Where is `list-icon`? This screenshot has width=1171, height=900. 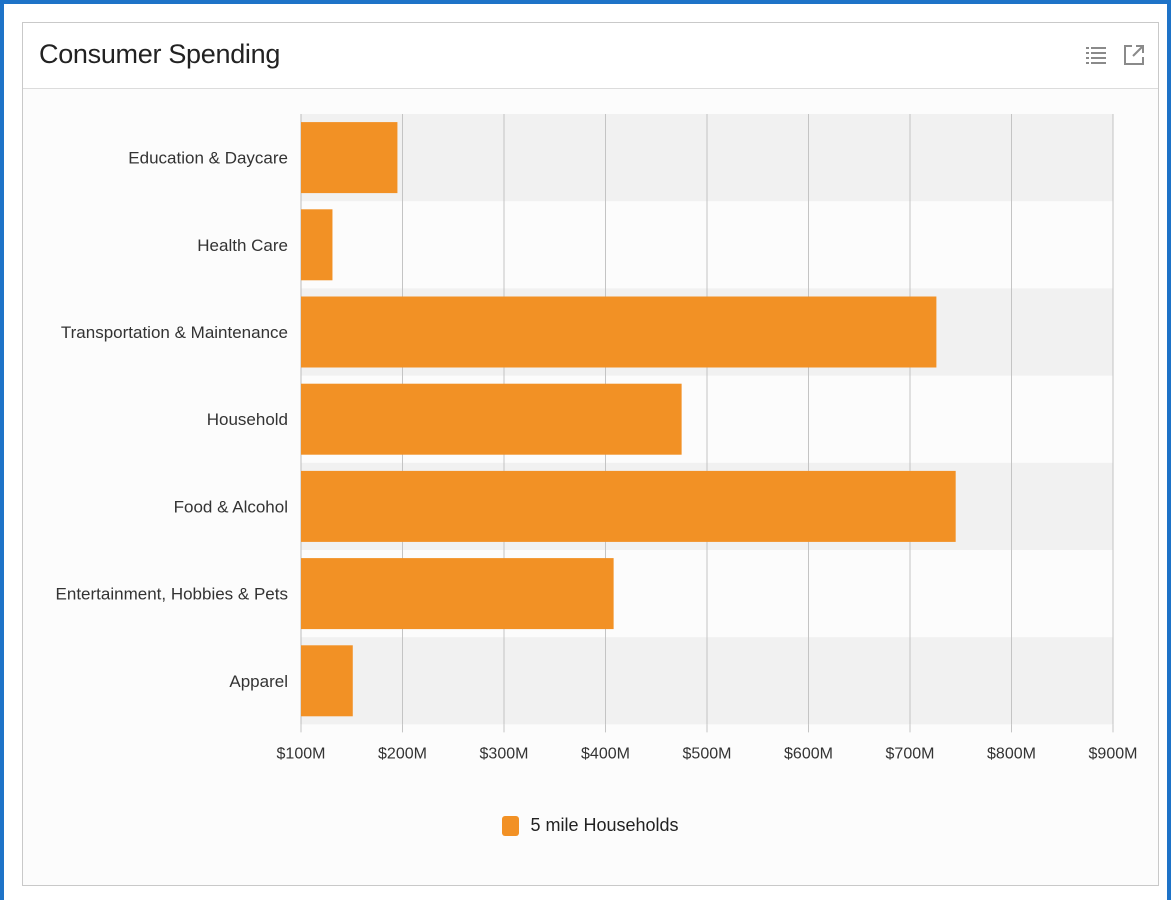 list-icon is located at coordinates (1096, 55).